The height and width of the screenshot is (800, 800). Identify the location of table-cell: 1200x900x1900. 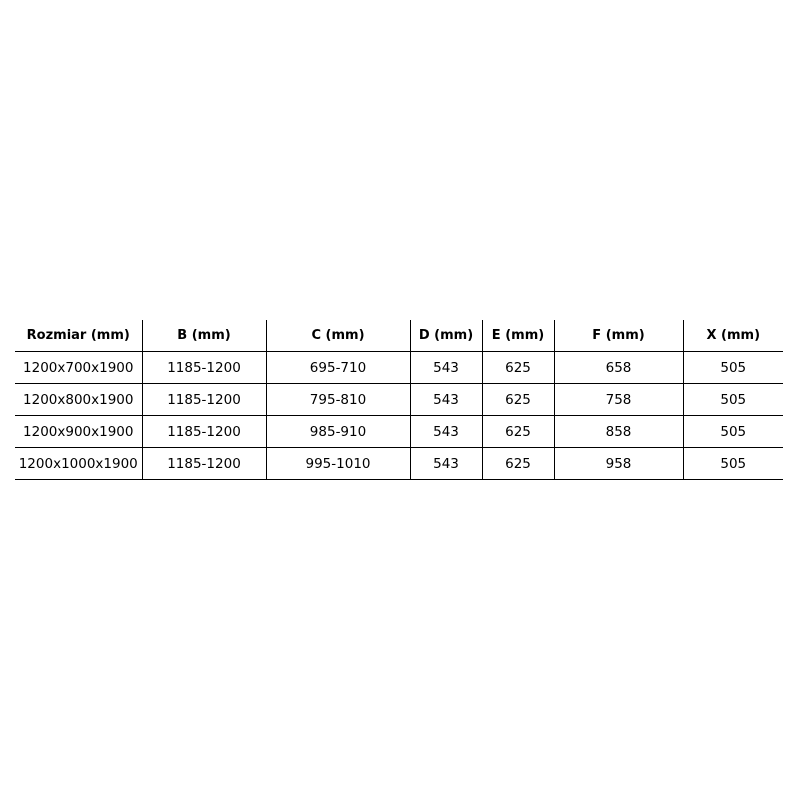
(78, 431).